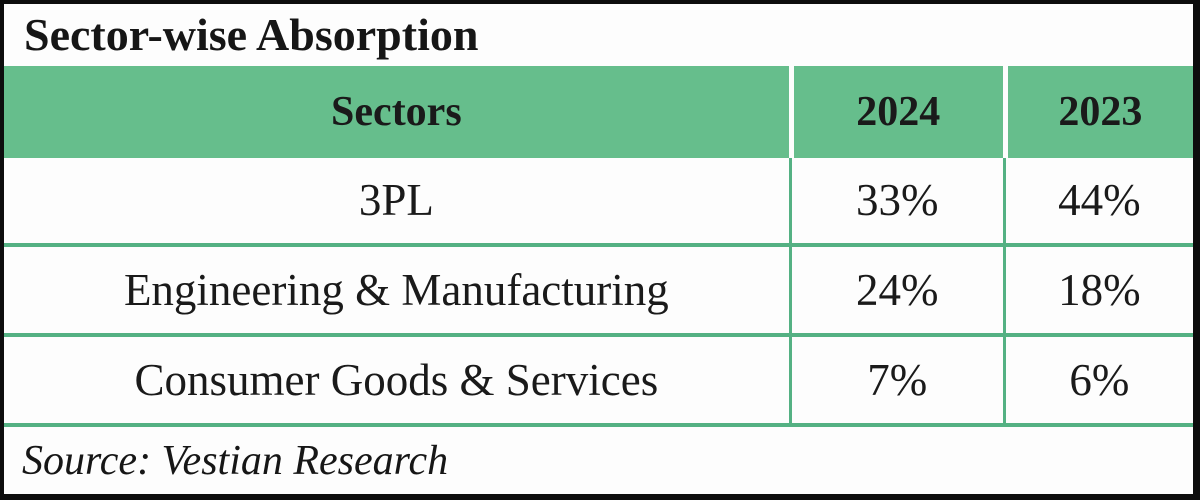 The image size is (1200, 500). What do you see at coordinates (598, 425) in the screenshot?
I see `table-bottom-border` at bounding box center [598, 425].